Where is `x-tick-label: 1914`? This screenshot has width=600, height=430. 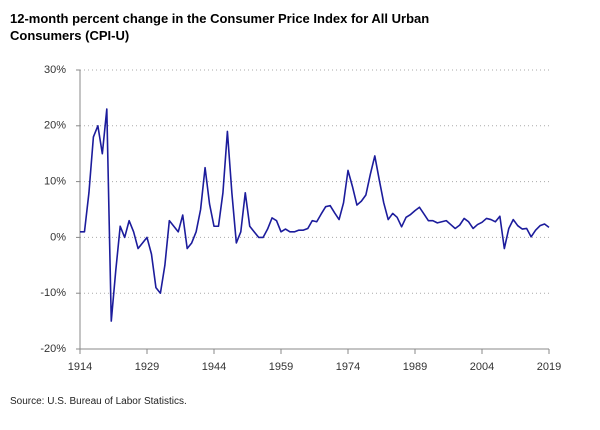
x-tick-label: 1914 is located at coordinates (80, 367).